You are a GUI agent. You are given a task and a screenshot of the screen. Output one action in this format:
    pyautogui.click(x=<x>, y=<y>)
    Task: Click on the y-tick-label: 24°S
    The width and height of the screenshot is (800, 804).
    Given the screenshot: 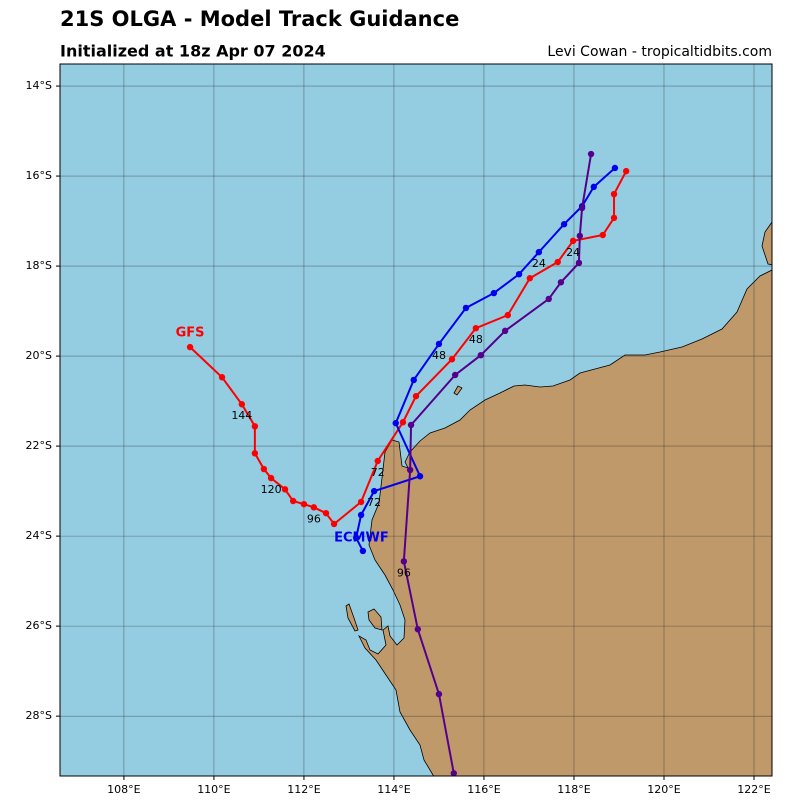 What is the action you would take?
    pyautogui.click(x=39, y=535)
    